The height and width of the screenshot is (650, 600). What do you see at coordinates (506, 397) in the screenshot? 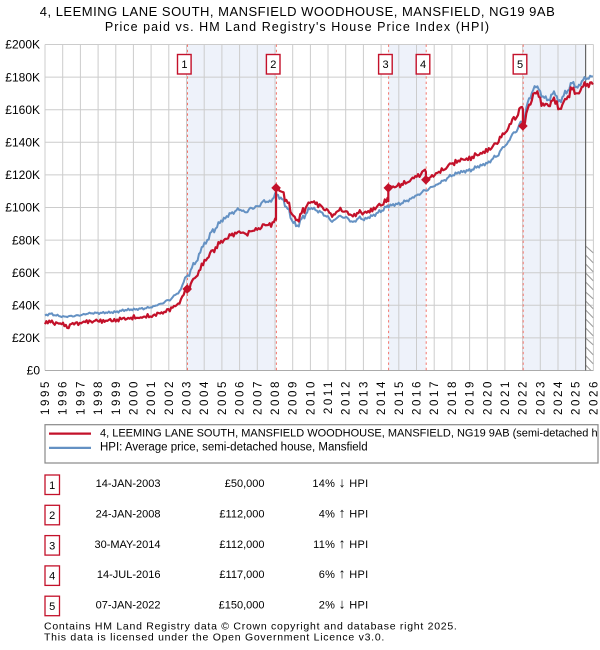
I see `svg-text: 2021` at bounding box center [506, 397].